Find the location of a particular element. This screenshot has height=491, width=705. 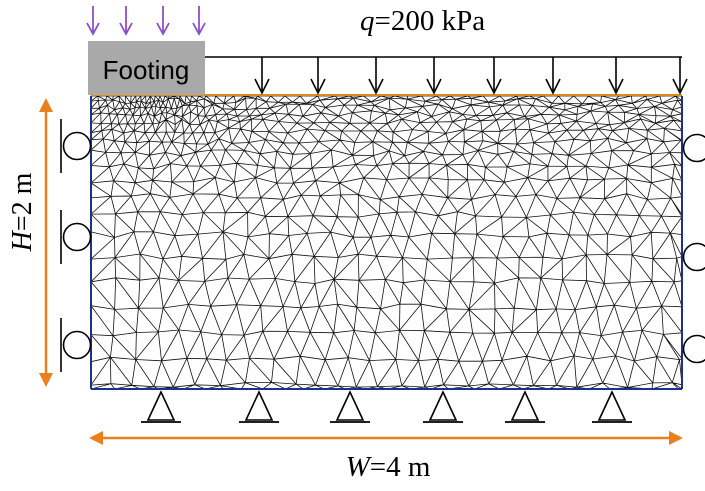

width-arrowhead-right-icon is located at coordinates (676, 438).